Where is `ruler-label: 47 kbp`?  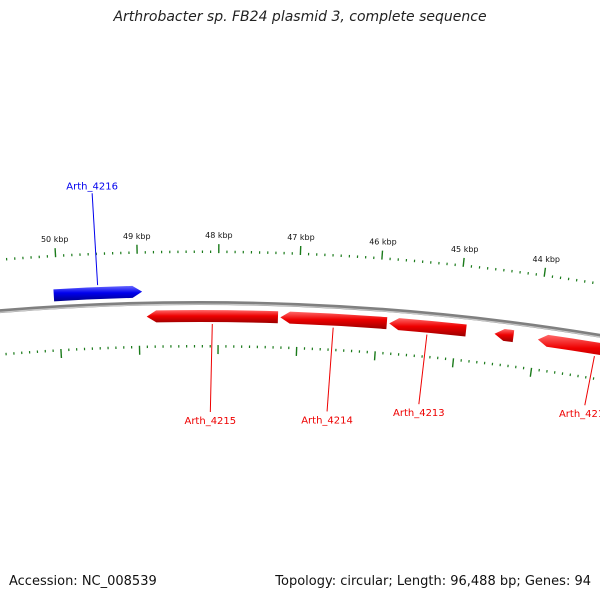
ruler-label: 47 kbp is located at coordinates (301, 237).